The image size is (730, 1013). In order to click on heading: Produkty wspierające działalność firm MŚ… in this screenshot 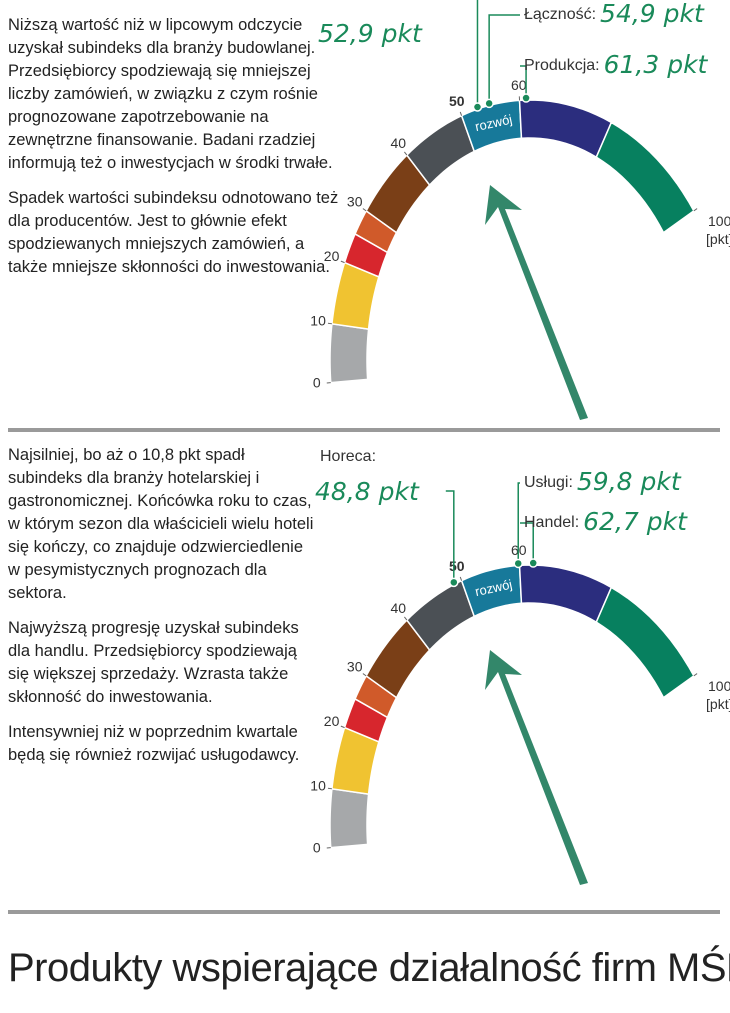, I will do `click(369, 968)`.